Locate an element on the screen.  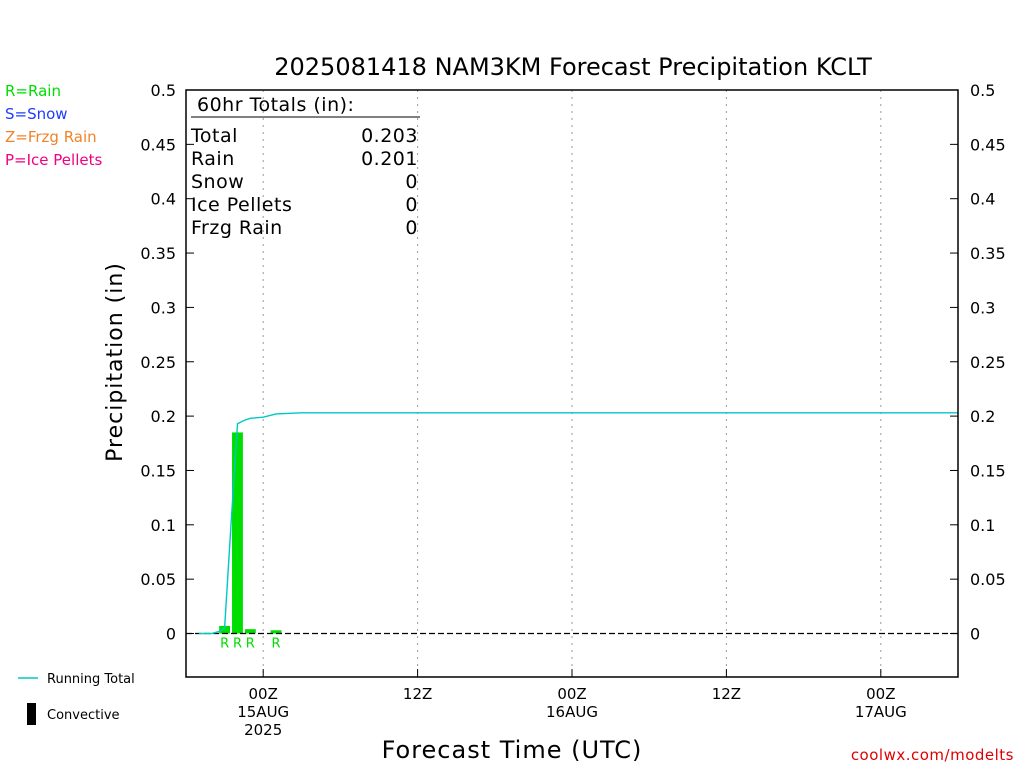
convective-legend-swatch is located at coordinates (31, 714).